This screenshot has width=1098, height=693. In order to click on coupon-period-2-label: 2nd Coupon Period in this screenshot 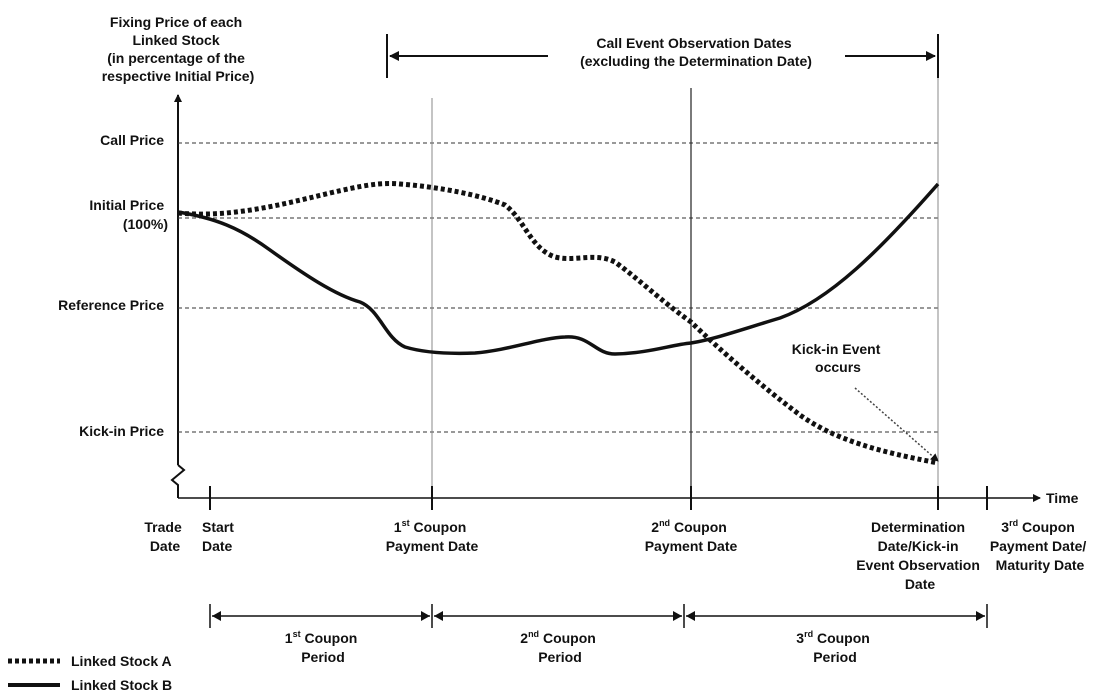, I will do `click(559, 647)`.